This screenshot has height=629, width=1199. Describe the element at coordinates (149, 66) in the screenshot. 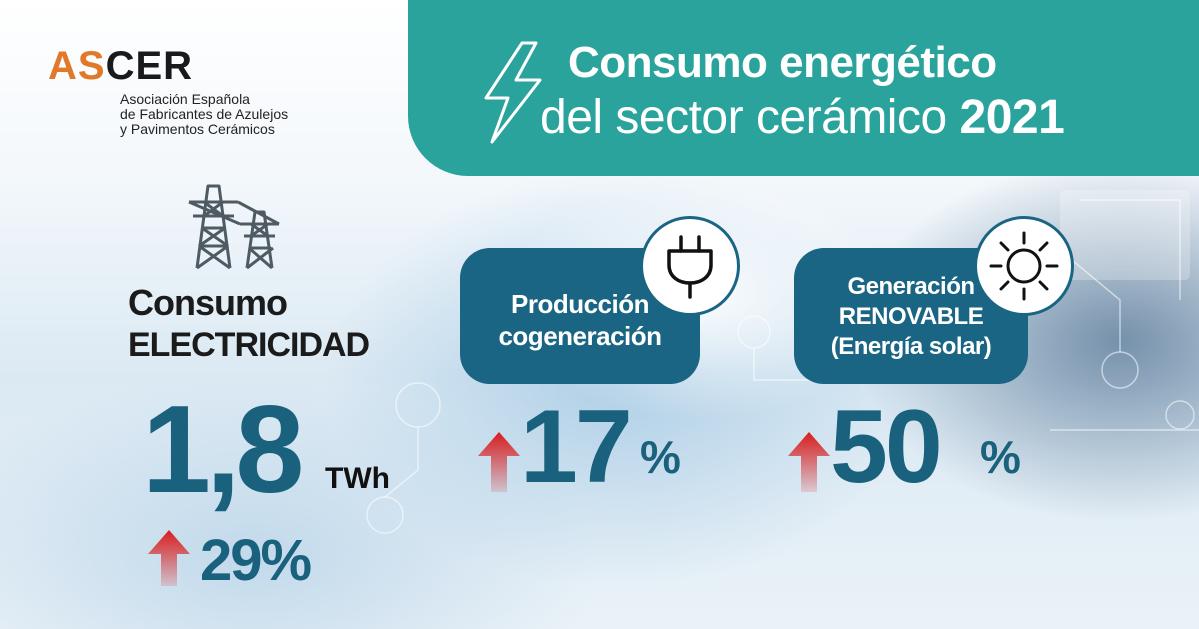

I see `logo-cer: CER` at that location.